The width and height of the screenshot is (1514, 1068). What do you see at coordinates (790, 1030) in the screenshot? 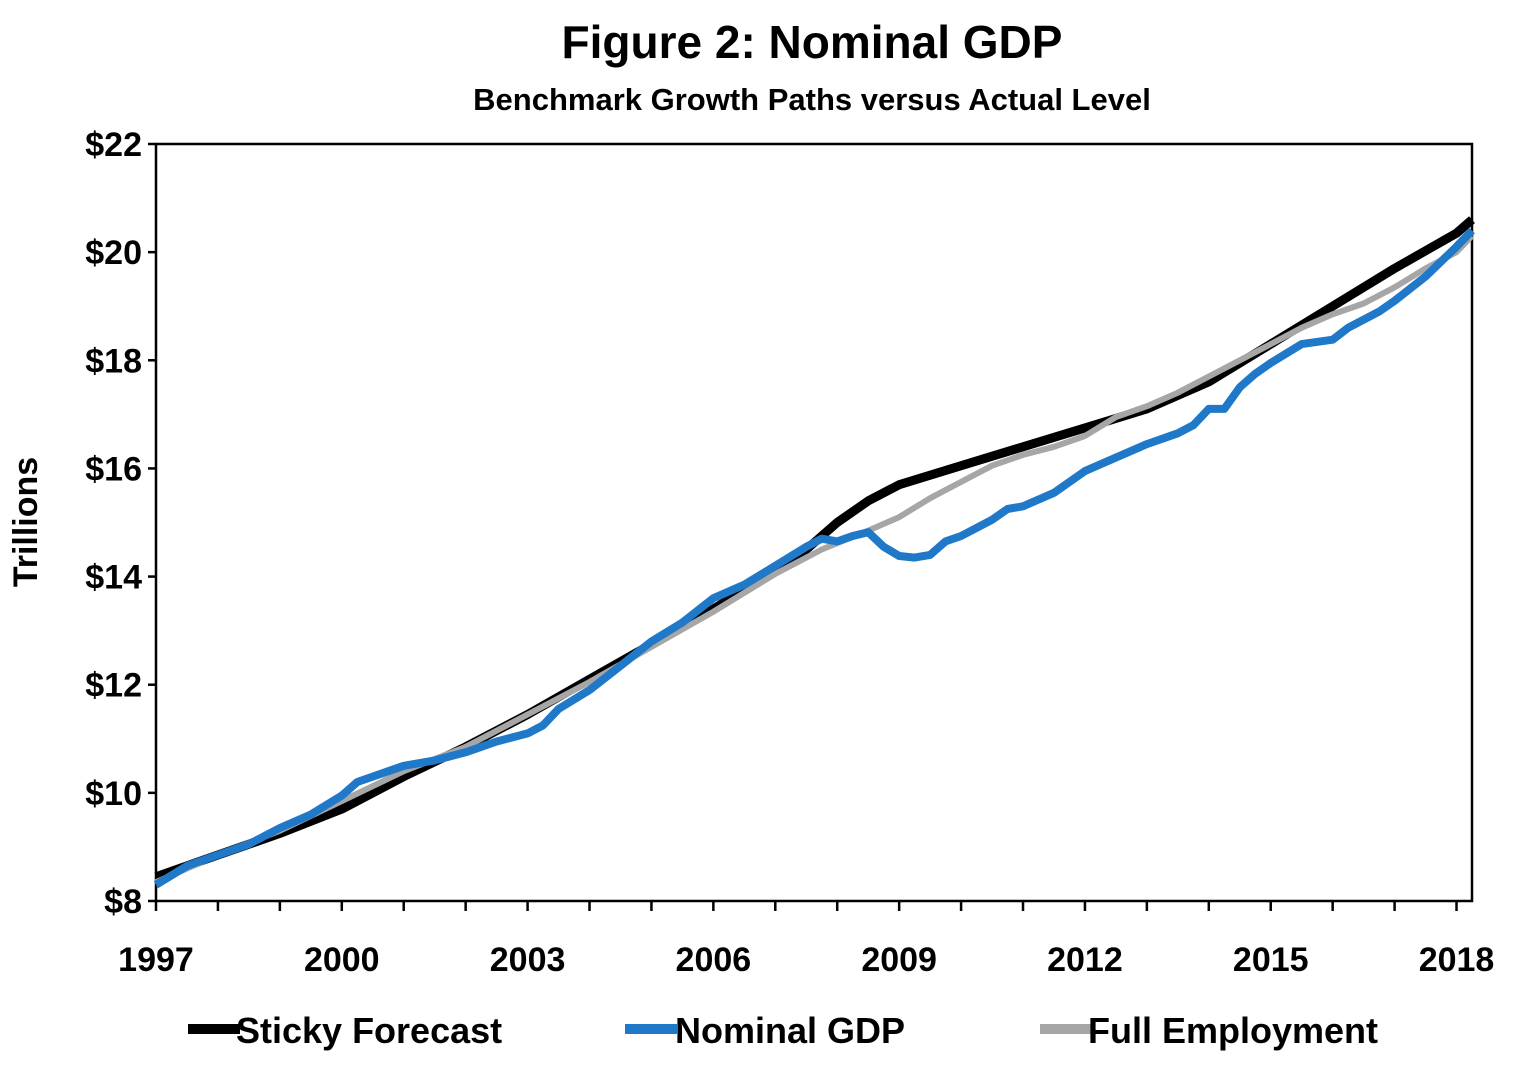
I see `legend-label-nominal-gdp: Nominal GDP` at bounding box center [790, 1030].